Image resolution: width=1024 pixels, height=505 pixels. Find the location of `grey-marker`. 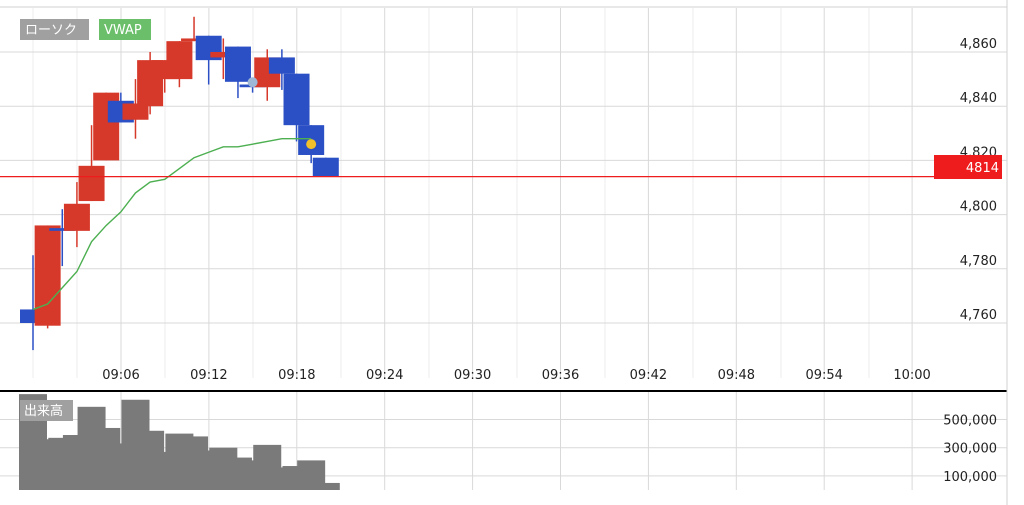

grey-marker is located at coordinates (252, 82).